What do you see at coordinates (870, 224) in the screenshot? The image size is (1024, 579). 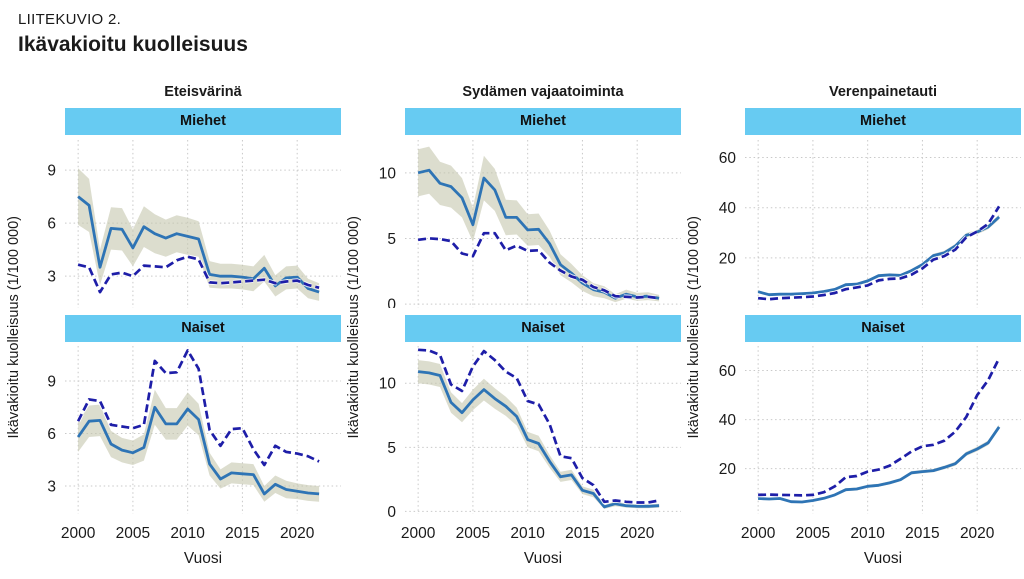 I see `line-chart-verenpainetauti-miehet: 20 40 60` at bounding box center [870, 224].